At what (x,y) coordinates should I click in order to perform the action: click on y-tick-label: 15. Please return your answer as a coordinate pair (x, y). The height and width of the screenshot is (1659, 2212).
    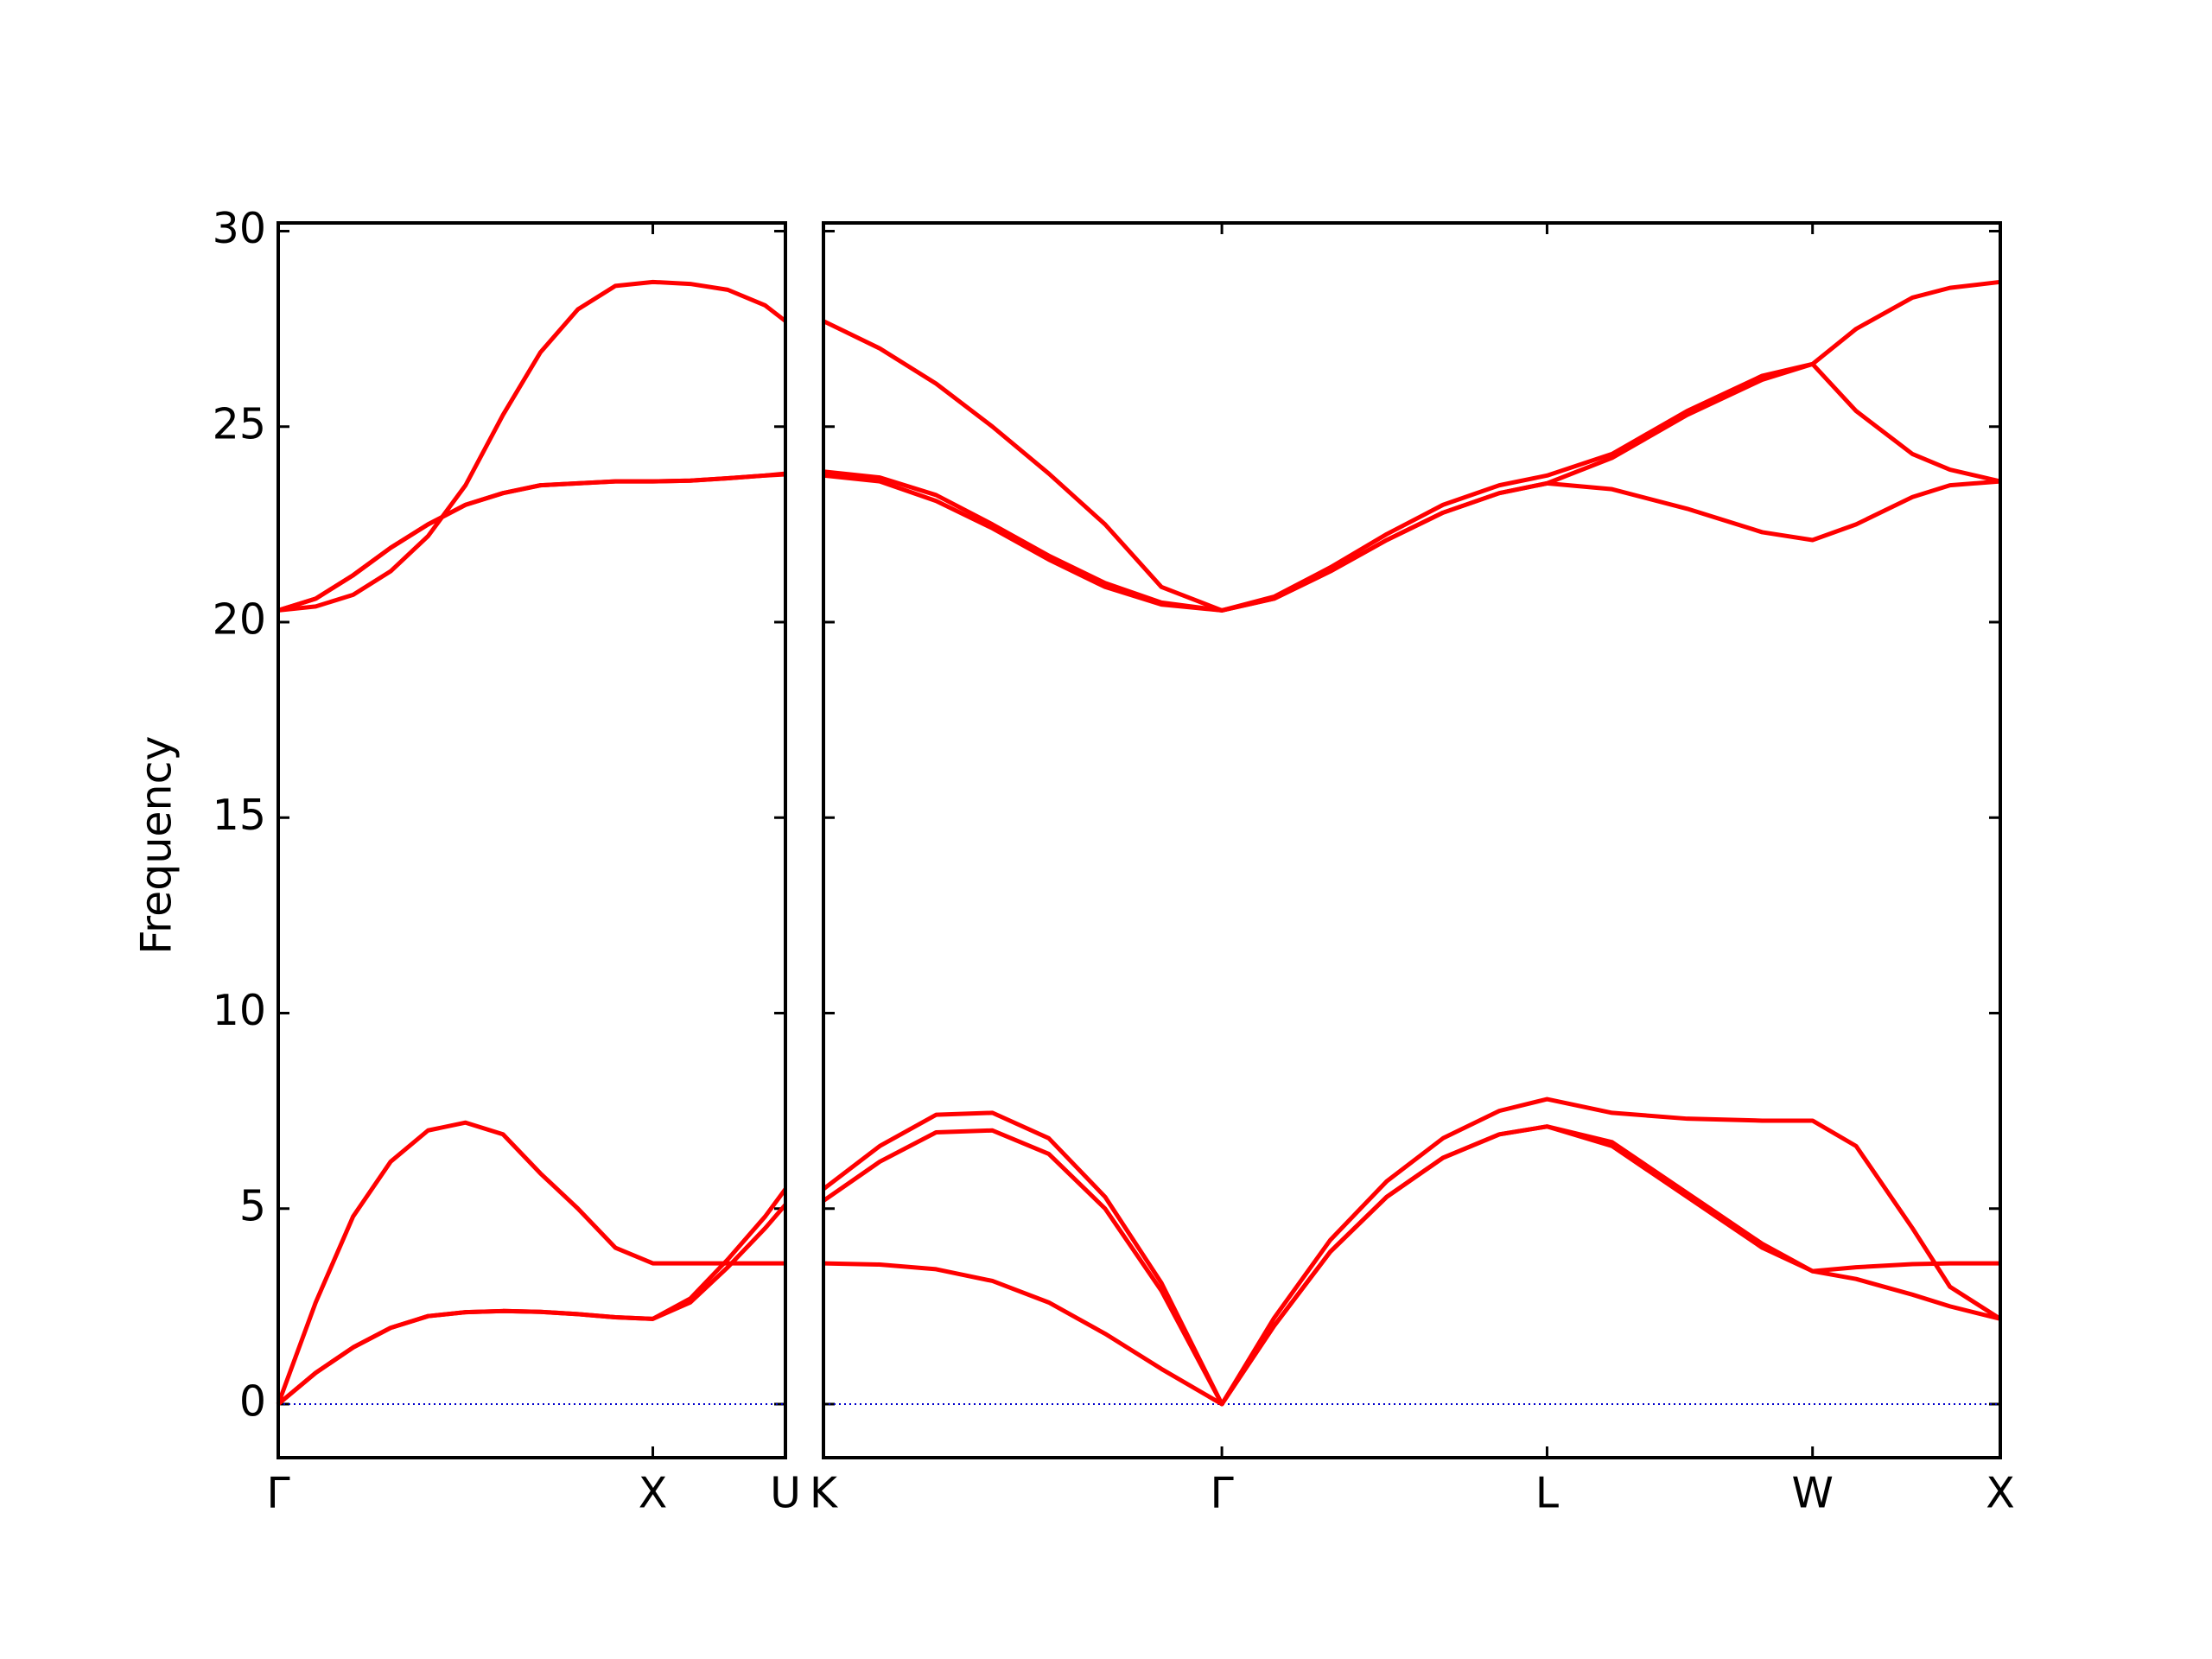
    Looking at the image, I should click on (239, 815).